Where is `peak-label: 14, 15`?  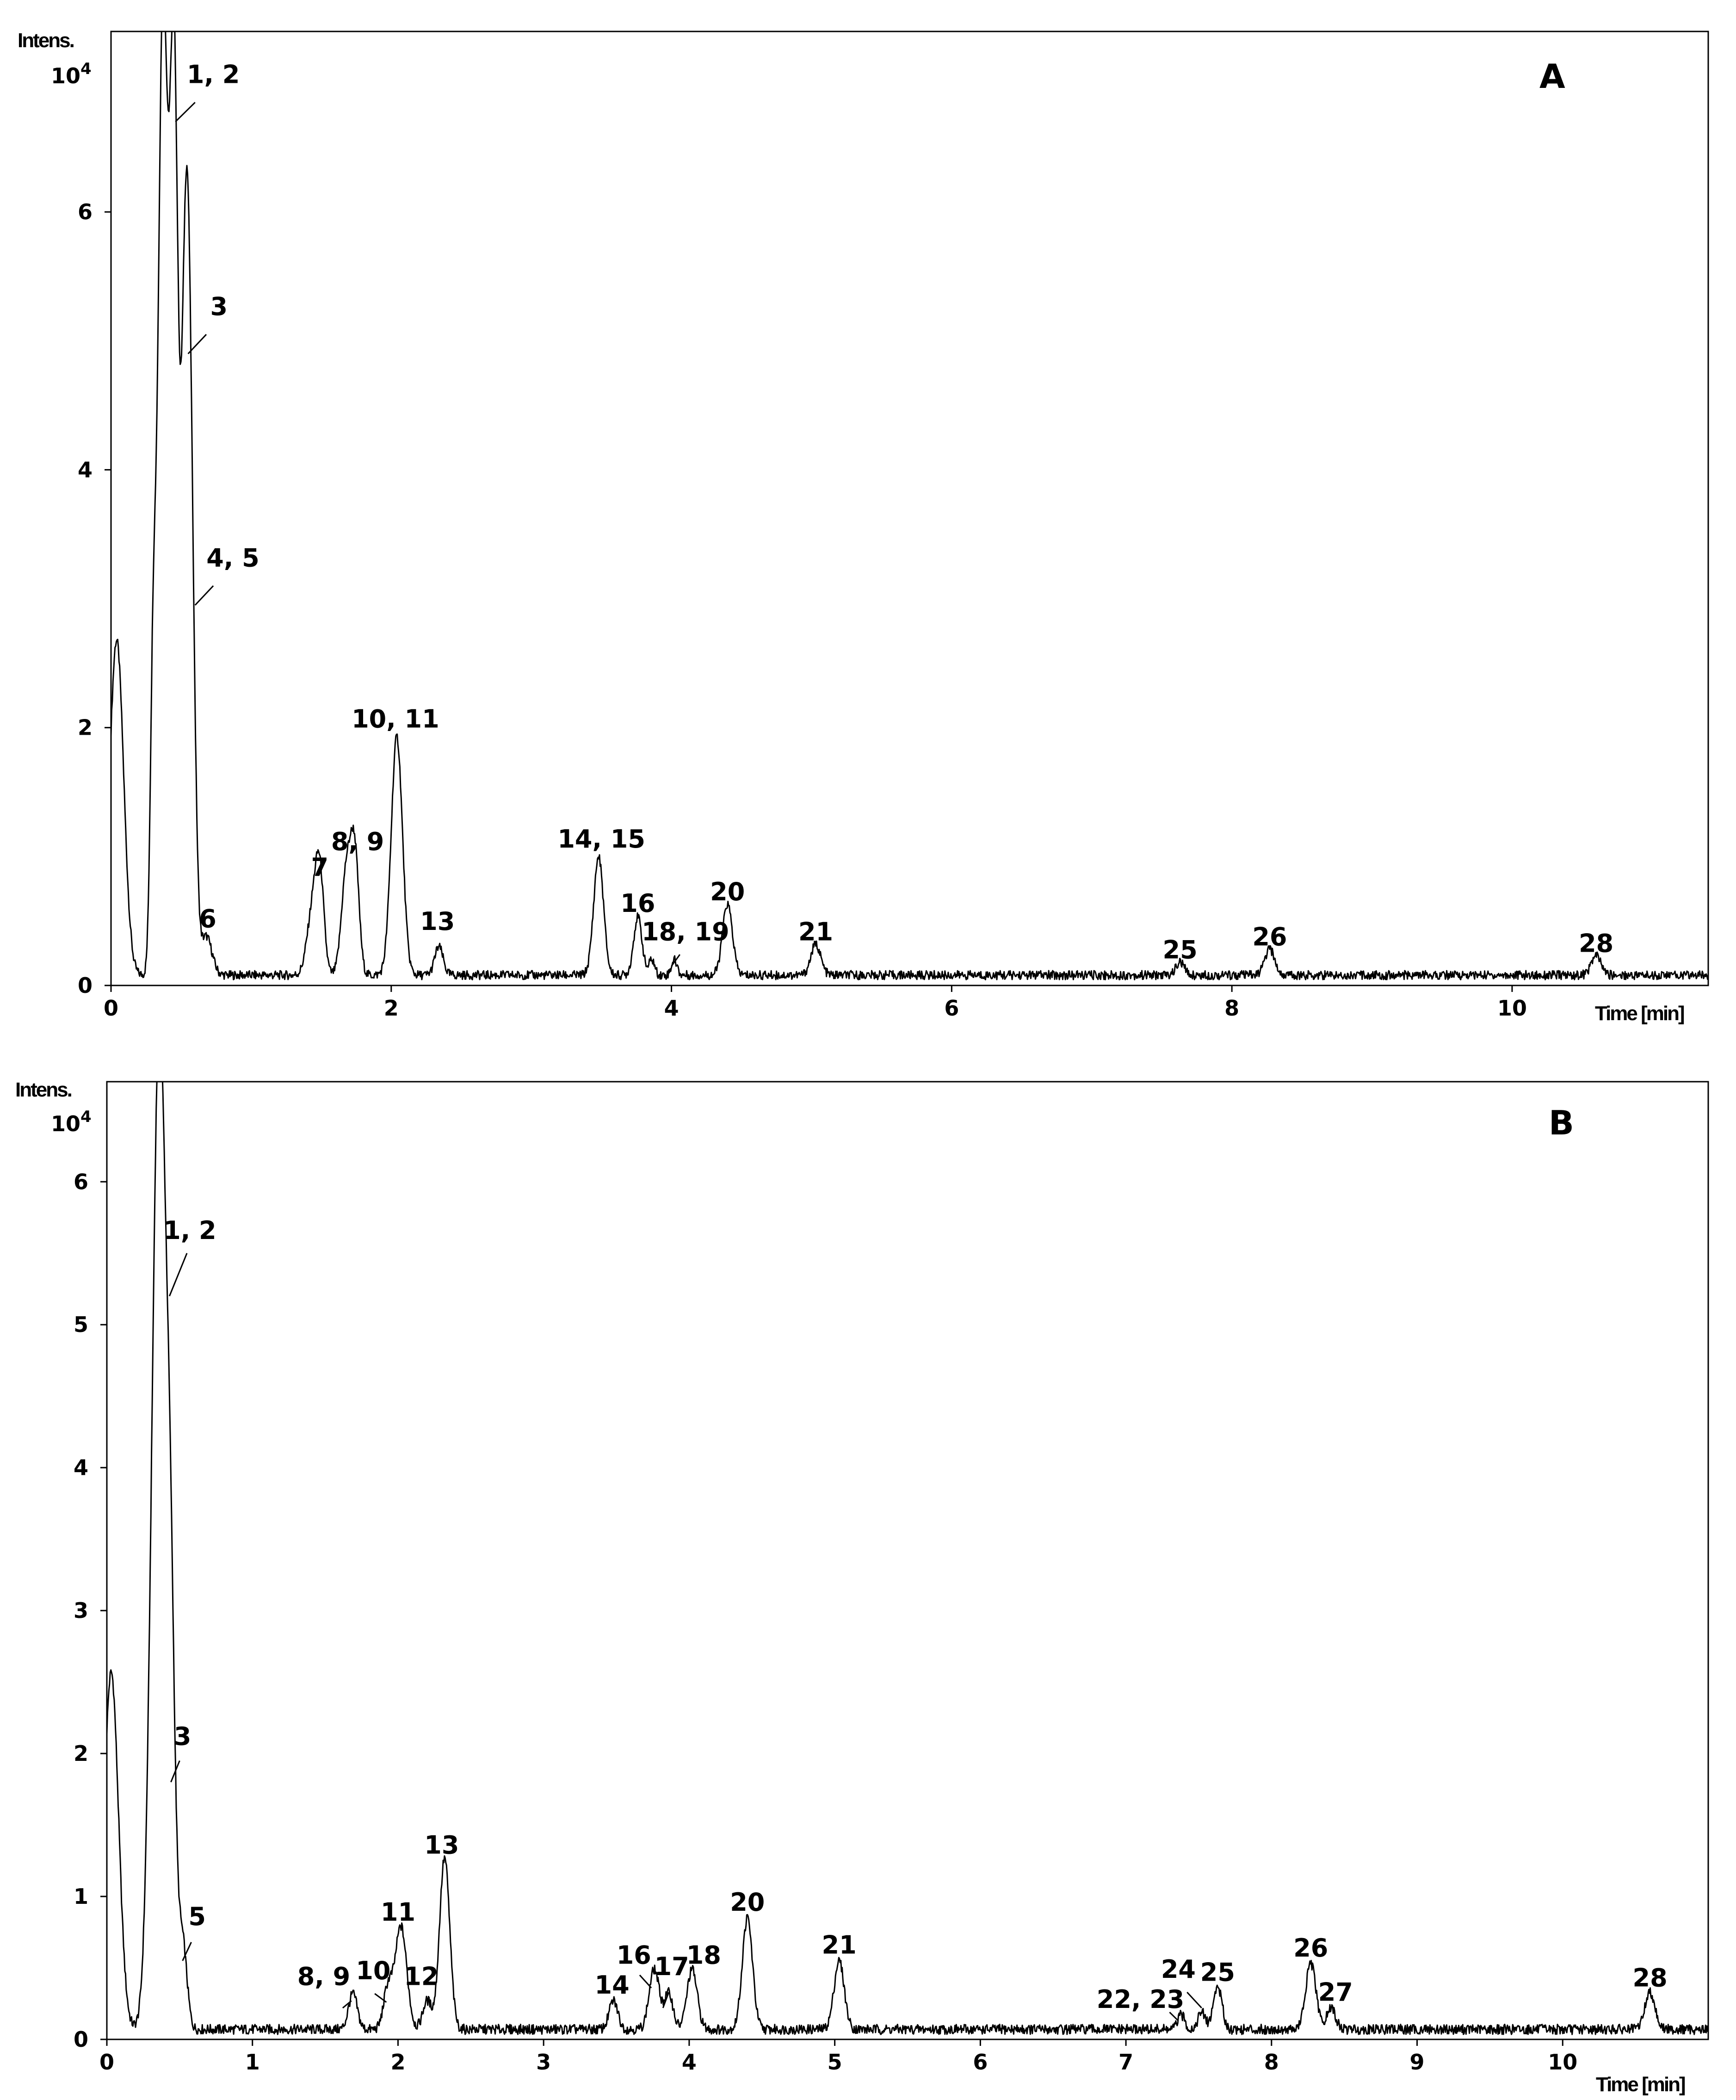 peak-label: 14, 15 is located at coordinates (601, 839).